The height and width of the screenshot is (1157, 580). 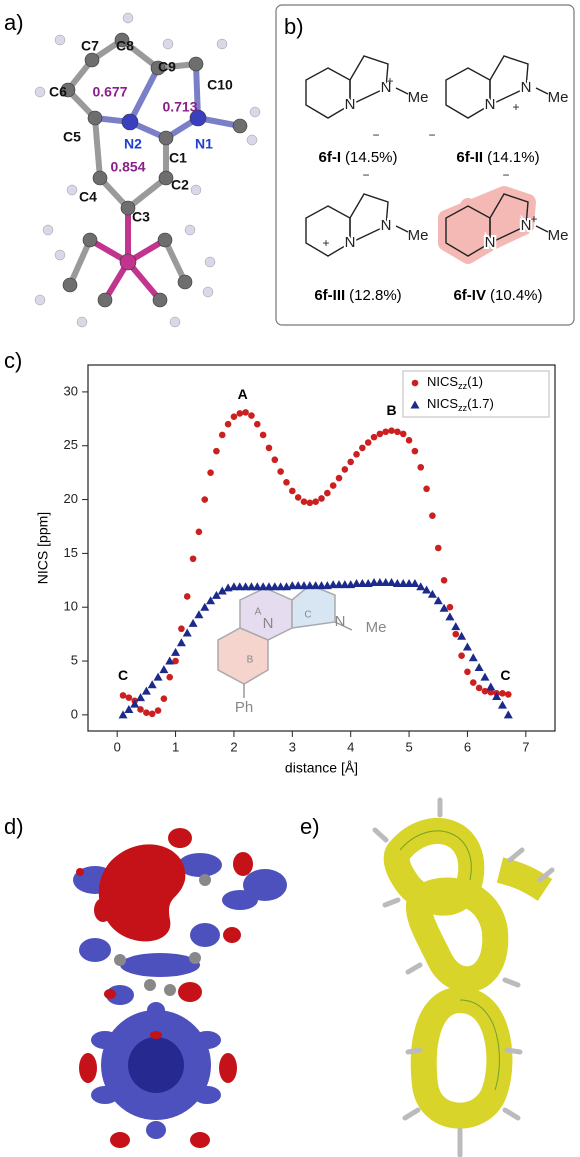 What do you see at coordinates (371, 157) in the screenshot?
I see `weight: (14.5%)` at bounding box center [371, 157].